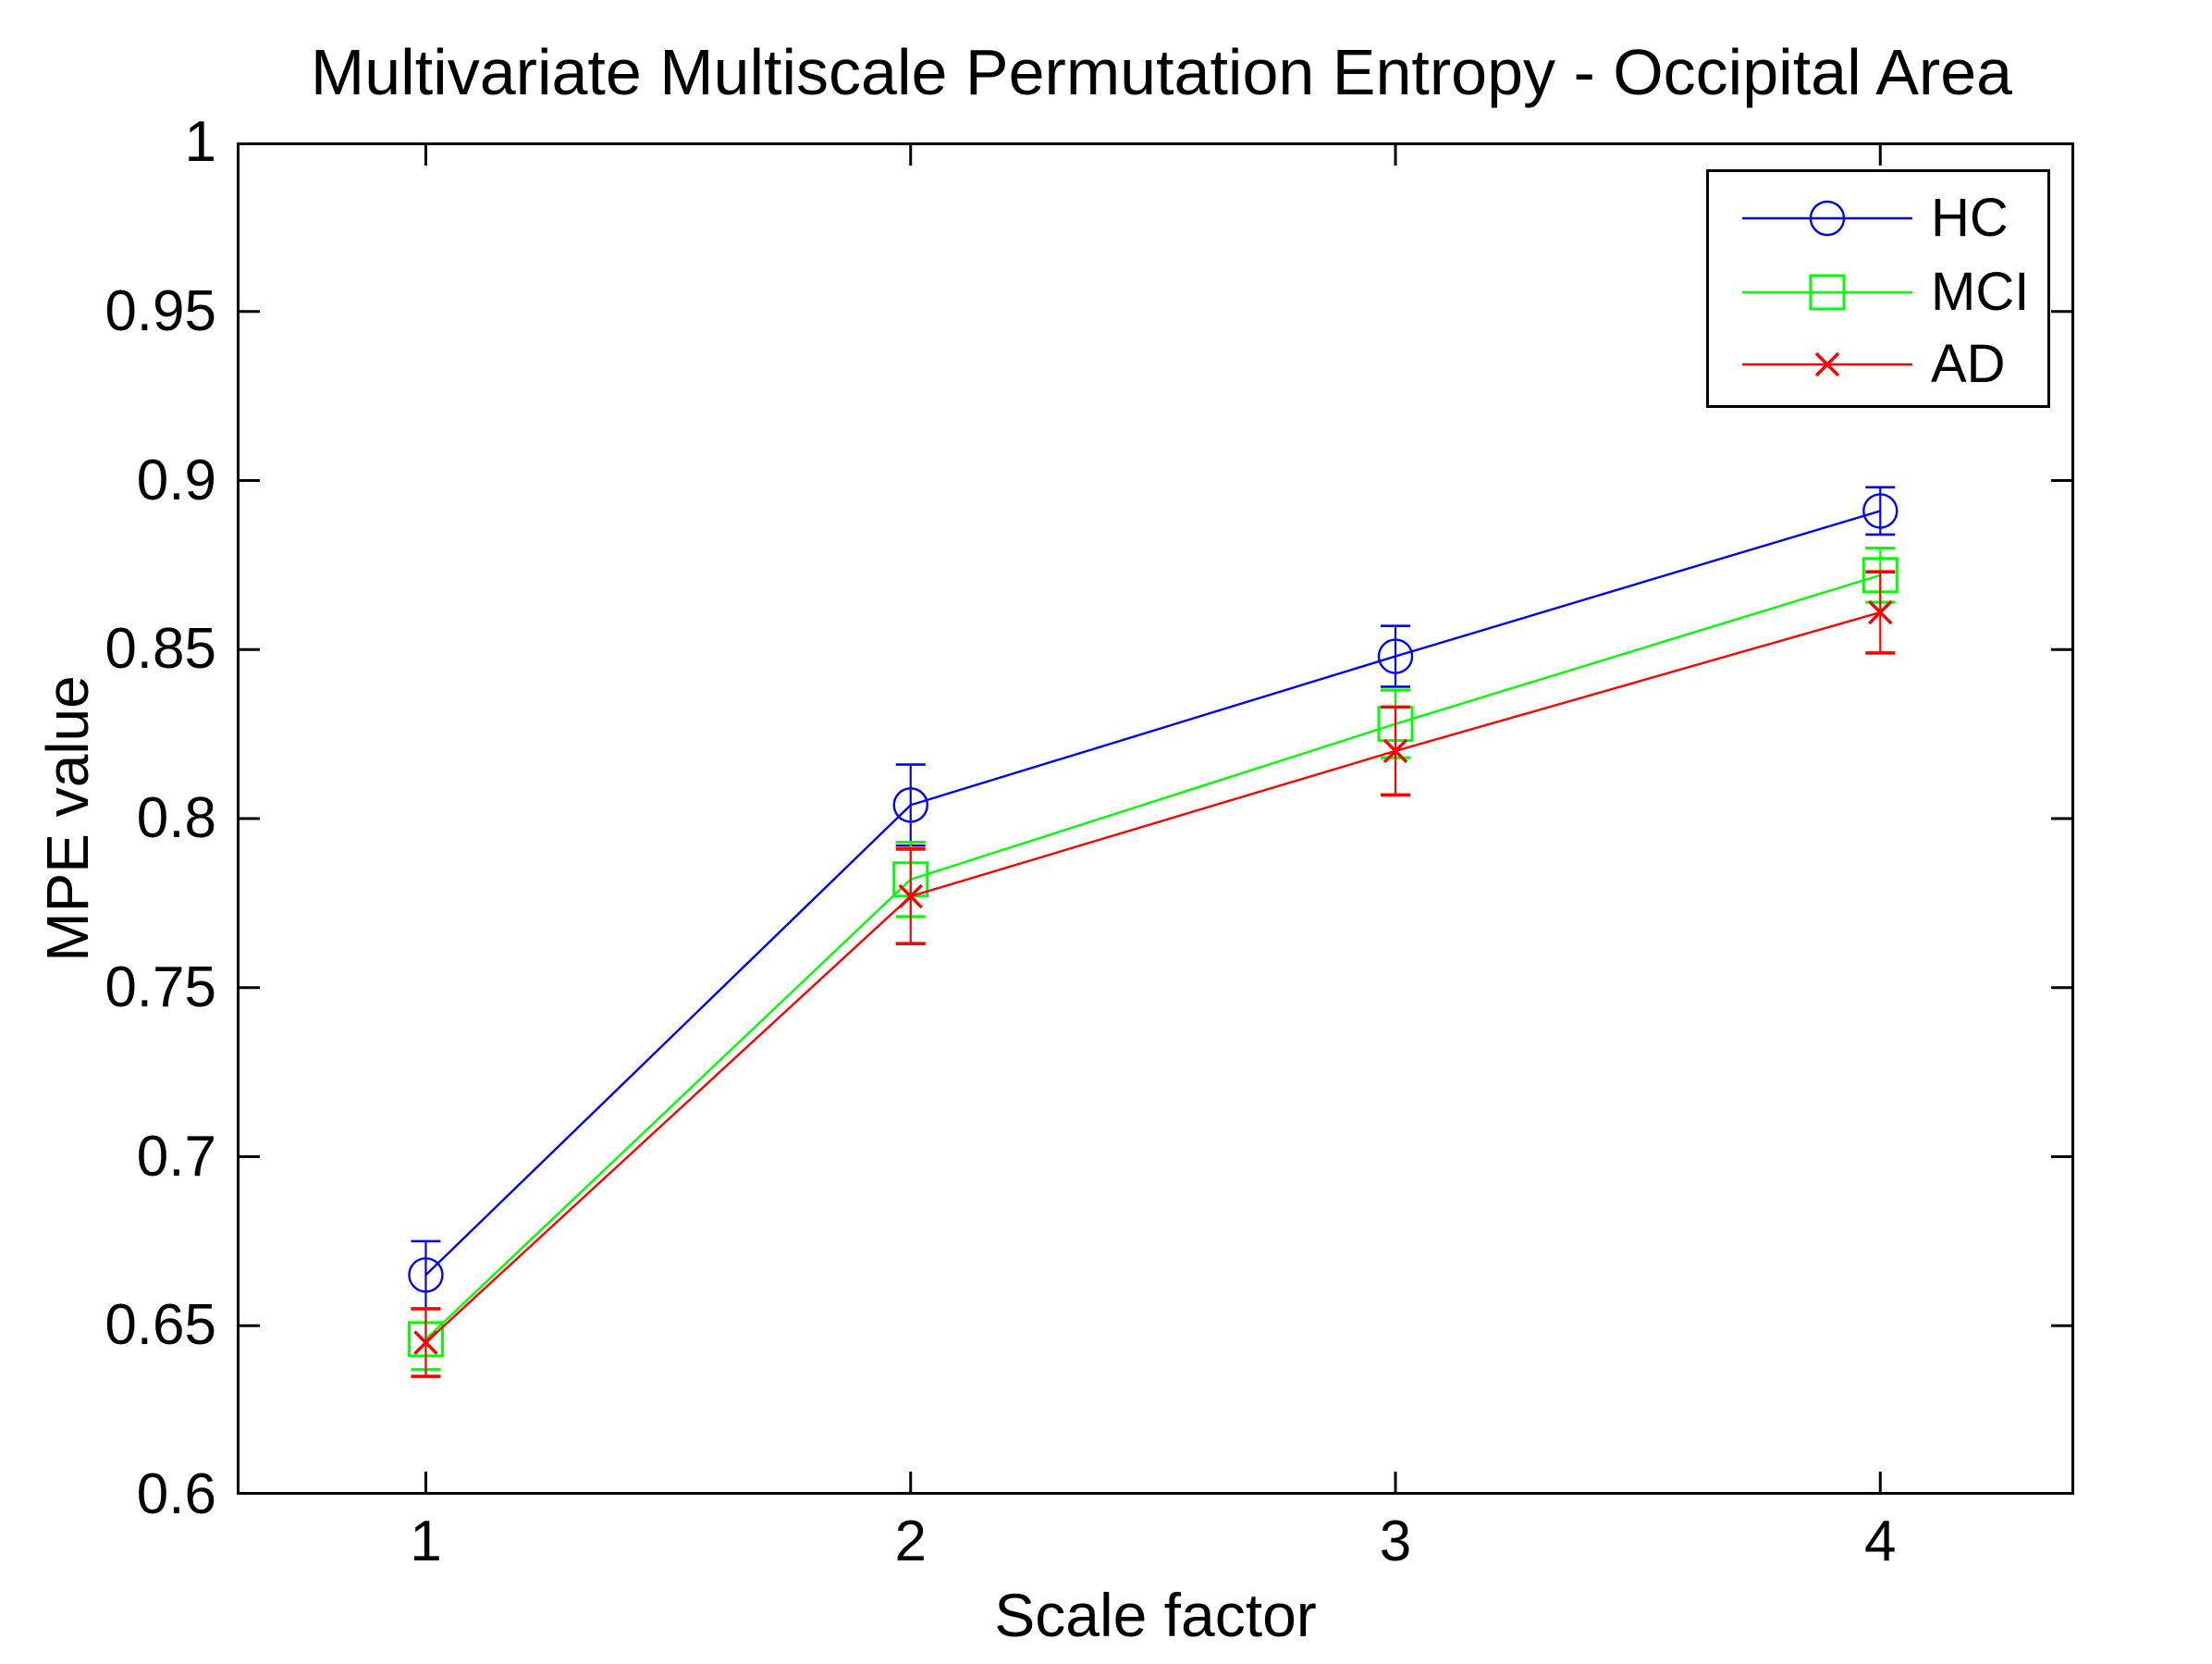 Image resolution: width=2212 pixels, height=1664 pixels. What do you see at coordinates (200, 142) in the screenshot?
I see `y-tick-label: 1` at bounding box center [200, 142].